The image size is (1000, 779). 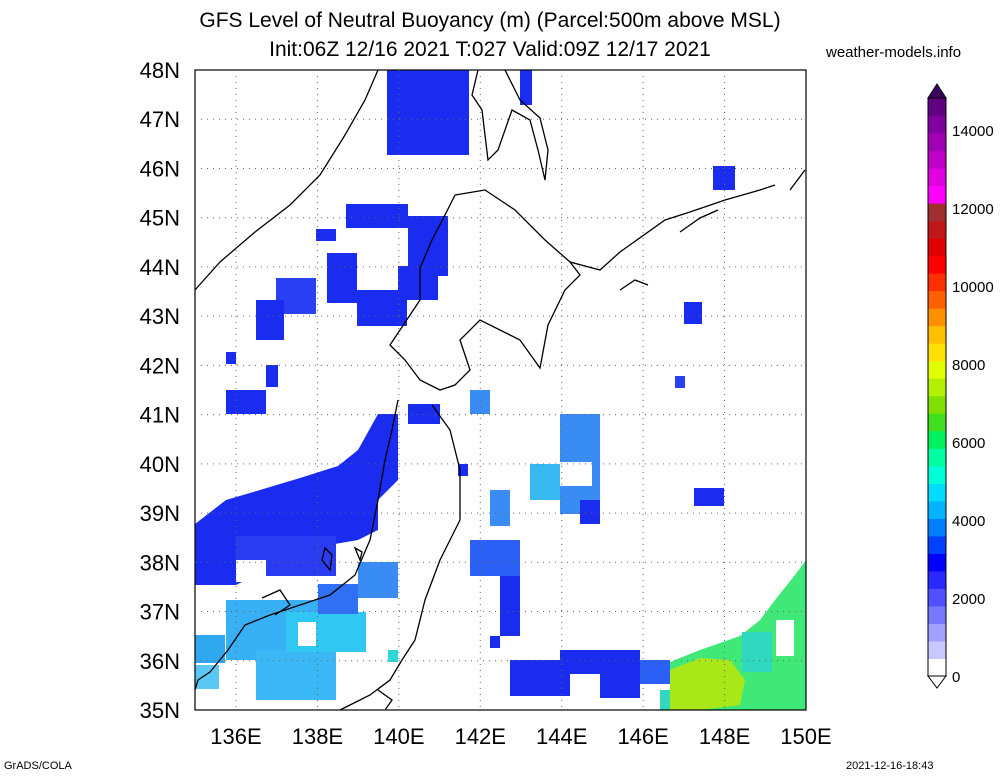 What do you see at coordinates (968, 521) in the screenshot?
I see `colorbar-label: 4000` at bounding box center [968, 521].